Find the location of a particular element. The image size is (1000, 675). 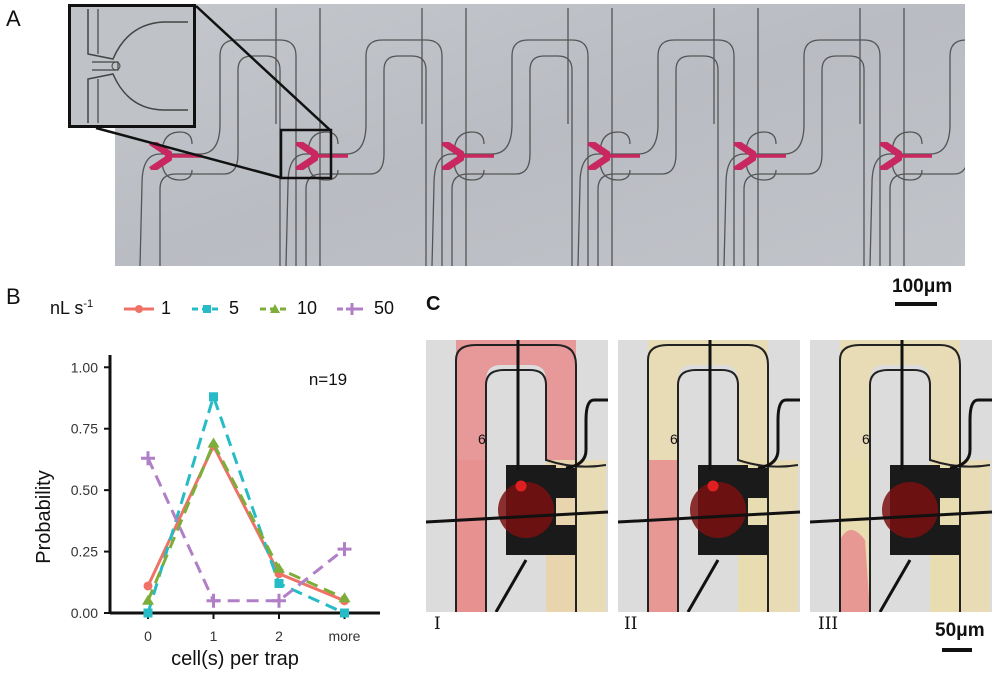

zoom-connector-lines is located at coordinates (214, 92).